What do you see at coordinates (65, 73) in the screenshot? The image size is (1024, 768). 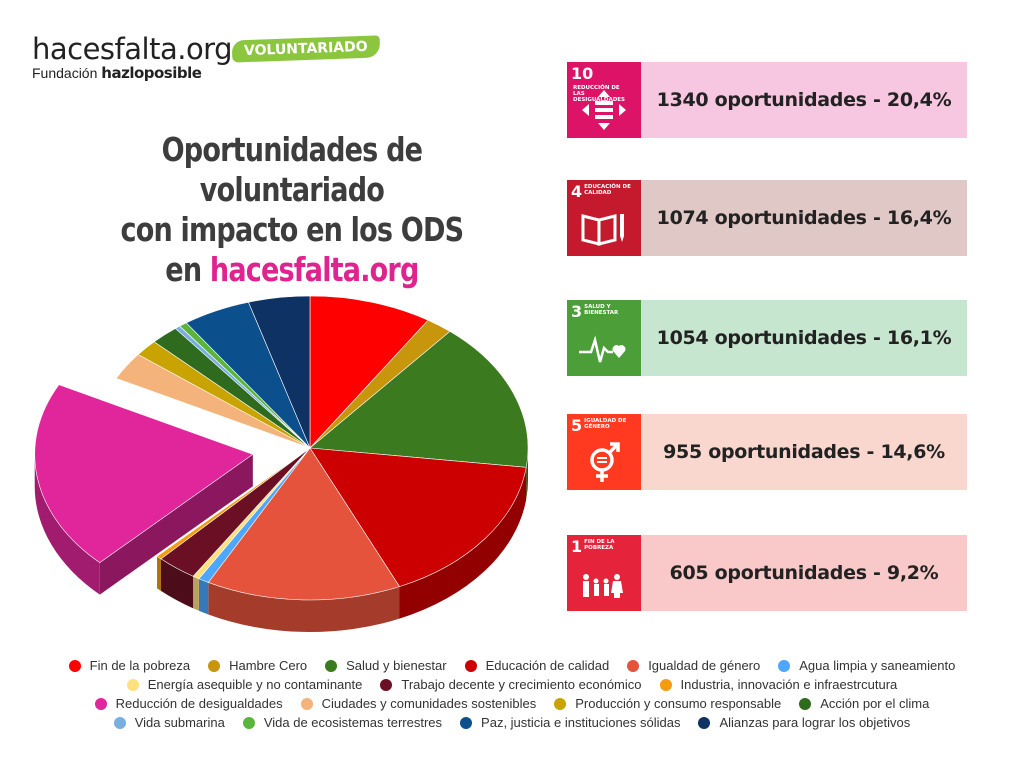 I see `brand-sub-prefix: Fundación` at bounding box center [65, 73].